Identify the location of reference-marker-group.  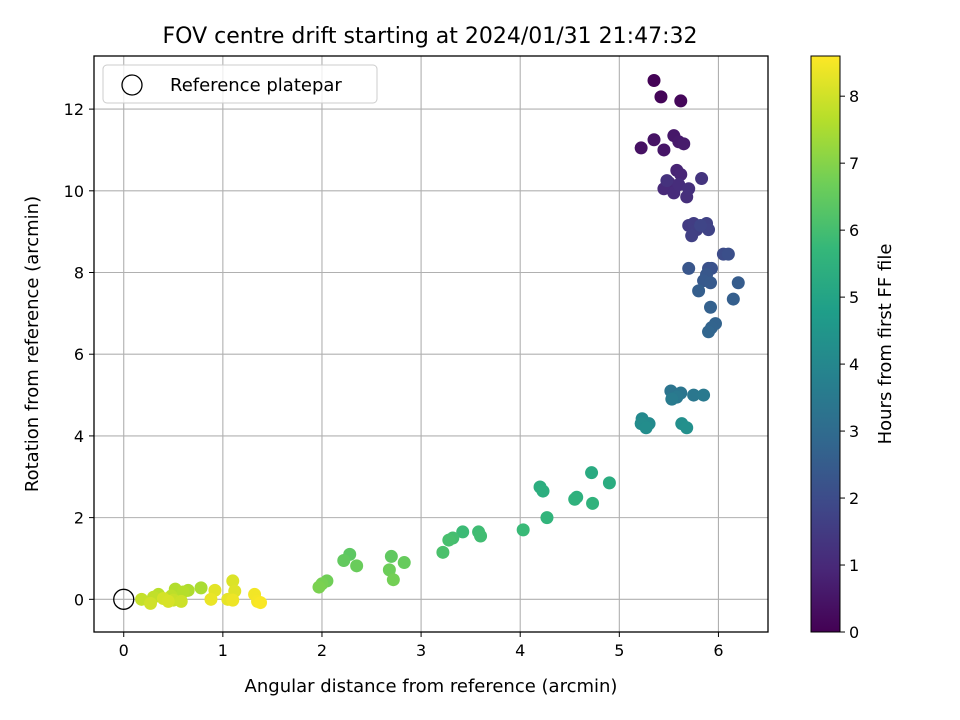
(124, 599).